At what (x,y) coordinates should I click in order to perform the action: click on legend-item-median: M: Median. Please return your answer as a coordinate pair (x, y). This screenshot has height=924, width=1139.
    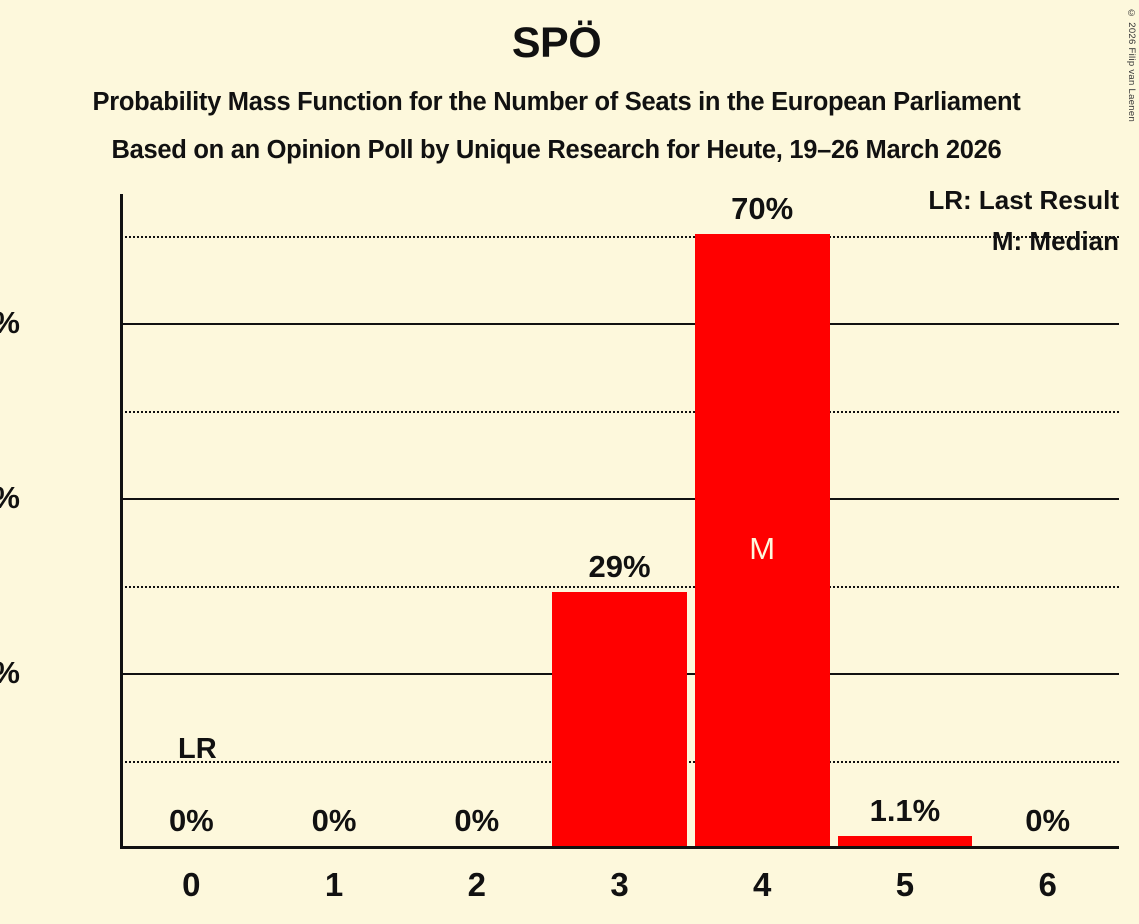
    Looking at the image, I should click on (1055, 241).